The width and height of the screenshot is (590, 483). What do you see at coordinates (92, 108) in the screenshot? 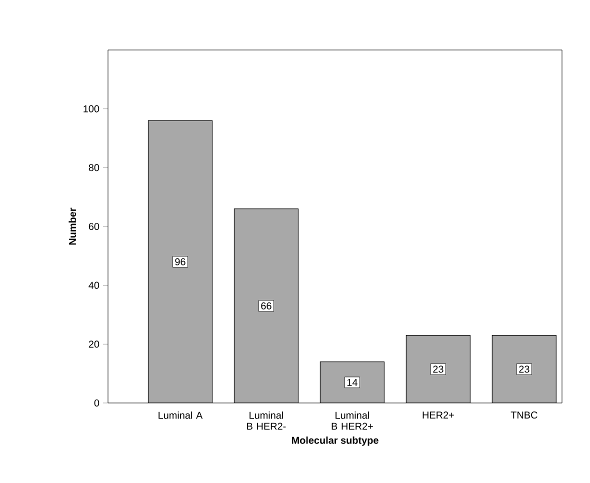
I see `y-tick-label: 100` at bounding box center [92, 108].